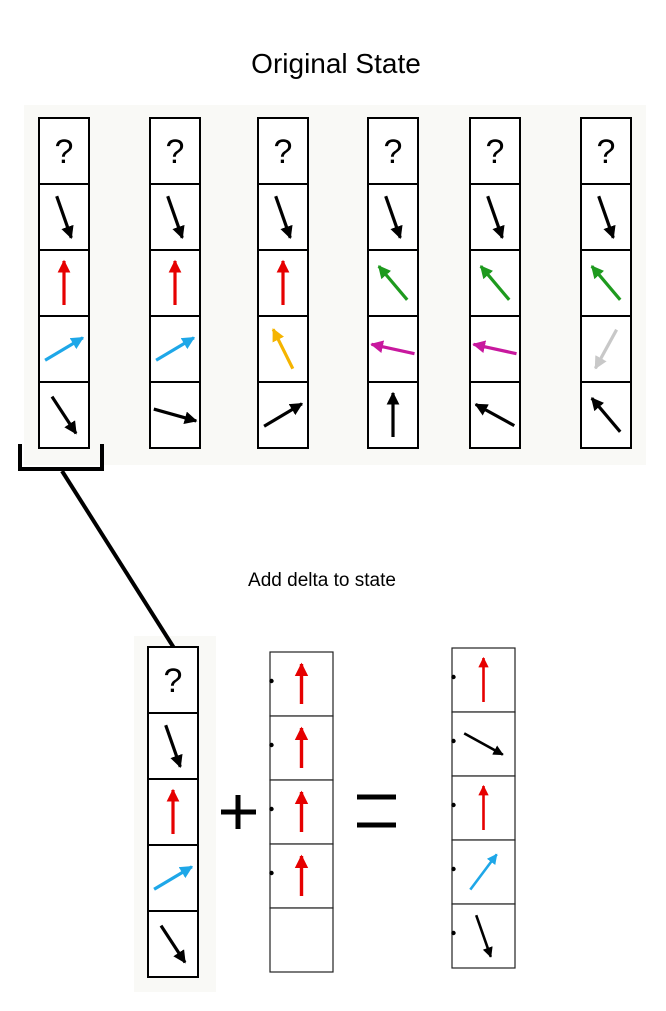  I want to click on result-column, so click(483, 808).